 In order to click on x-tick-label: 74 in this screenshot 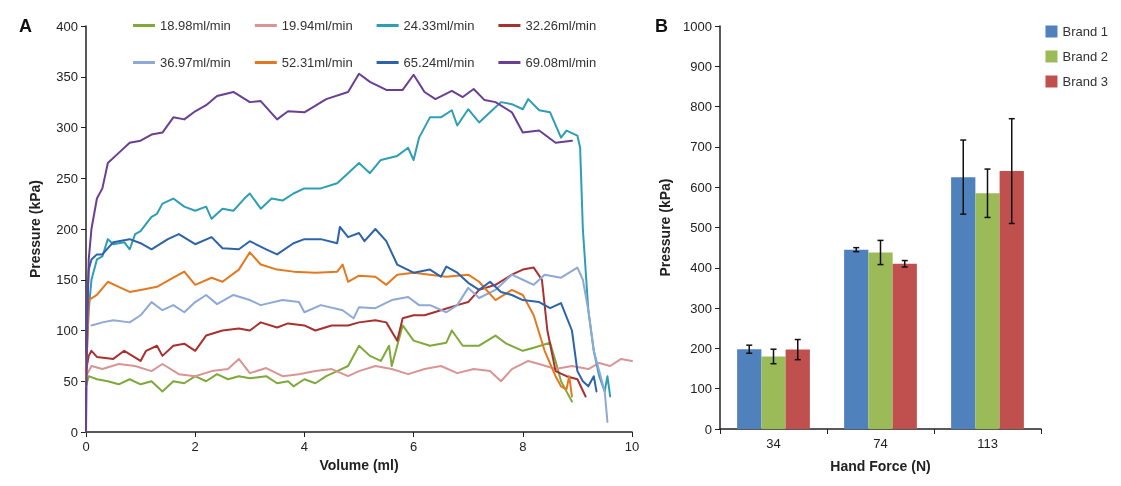, I will do `click(880, 443)`.